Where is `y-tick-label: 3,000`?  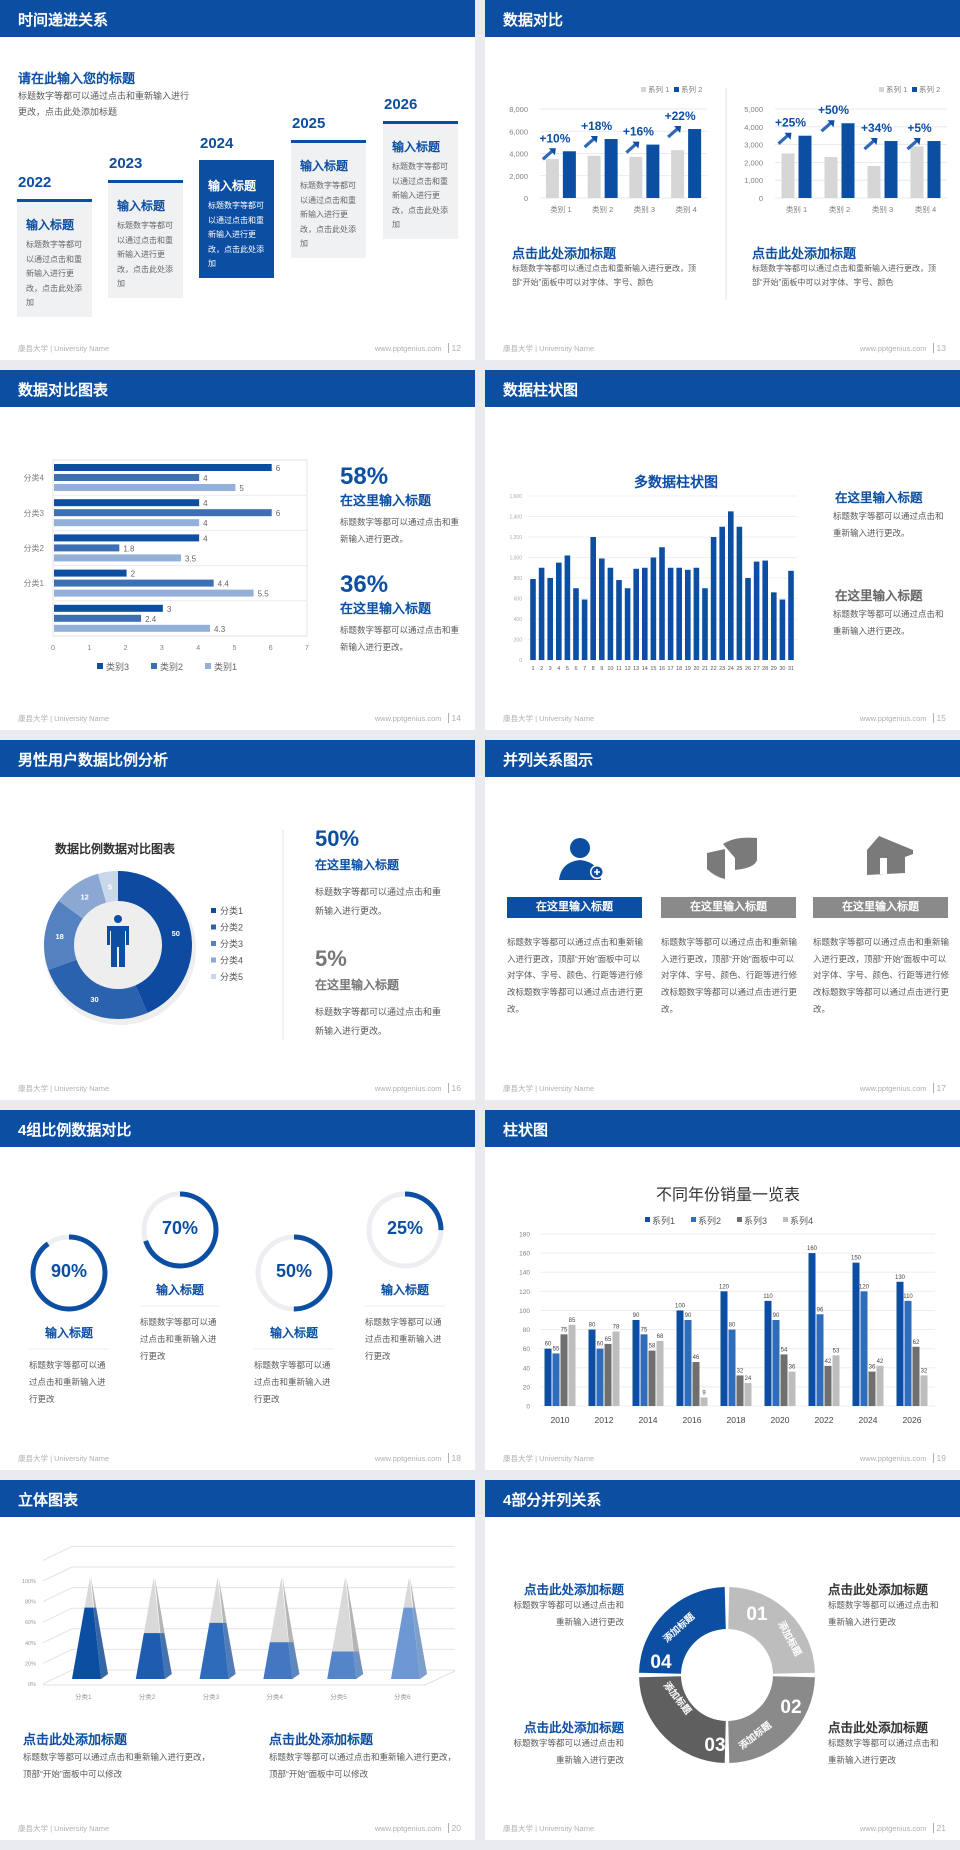 y-tick-label: 3,000 is located at coordinates (753, 145).